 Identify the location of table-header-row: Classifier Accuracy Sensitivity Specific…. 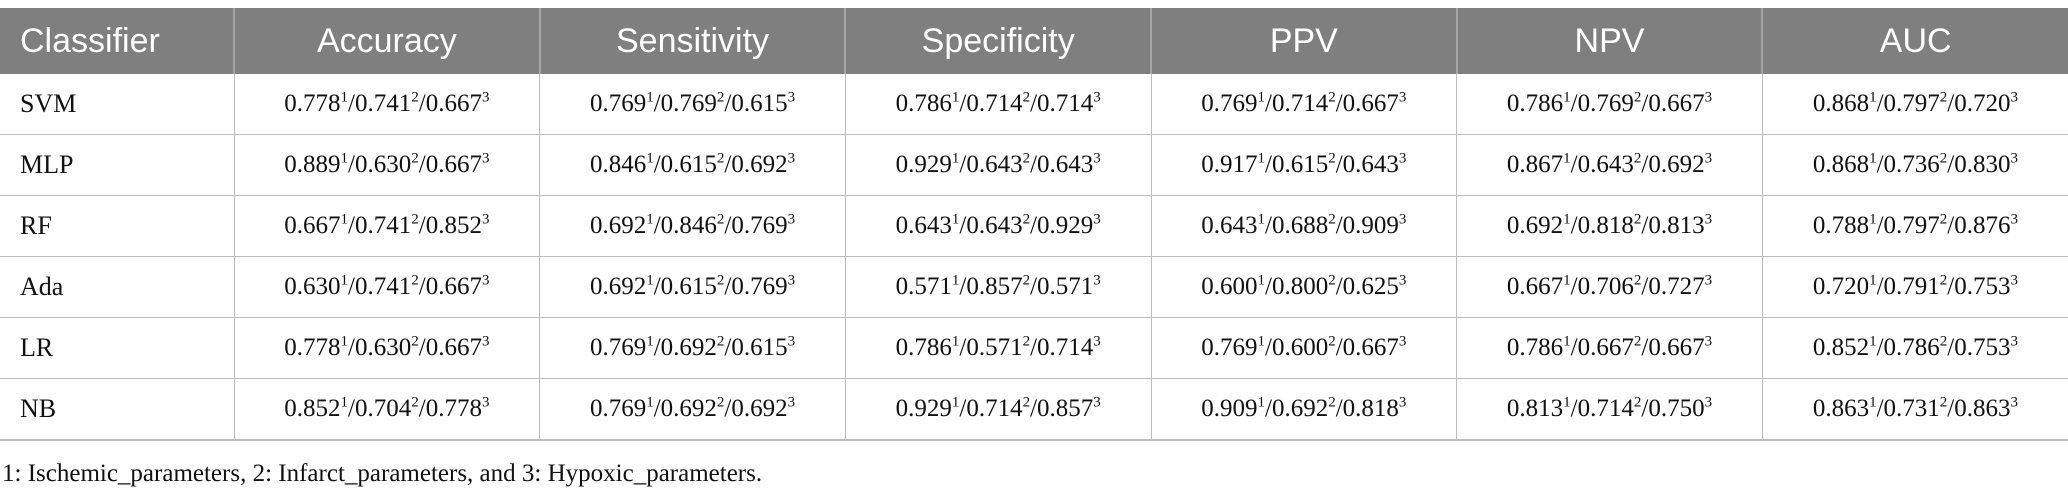
(1034, 41).